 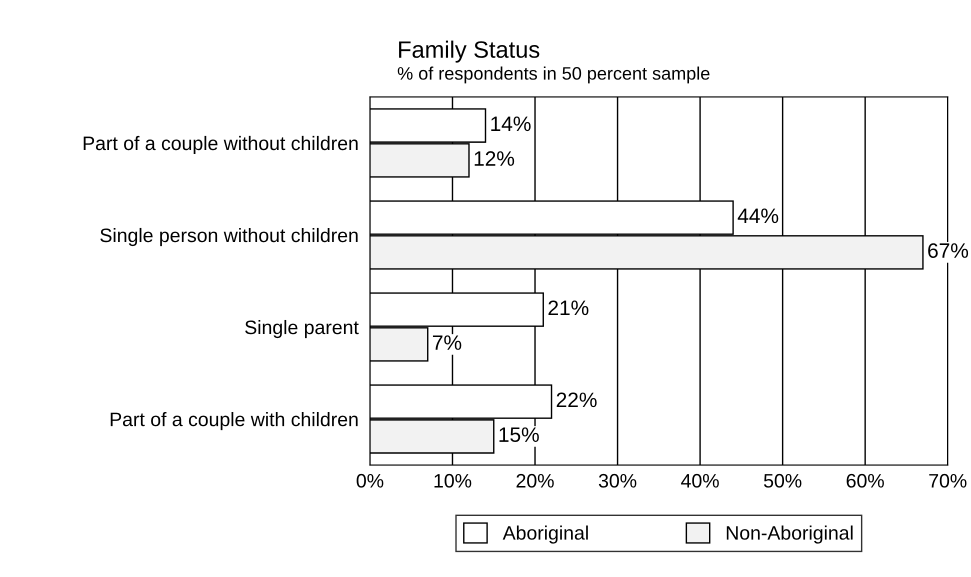 What do you see at coordinates (554, 75) in the screenshot?
I see `chart-subtitle: % of respondents in 50 percent sample` at bounding box center [554, 75].